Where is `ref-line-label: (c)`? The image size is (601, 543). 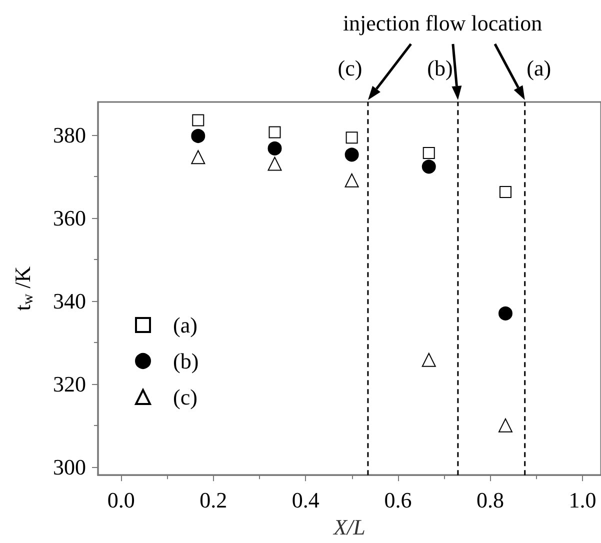
ref-line-label: (c) is located at coordinates (350, 68).